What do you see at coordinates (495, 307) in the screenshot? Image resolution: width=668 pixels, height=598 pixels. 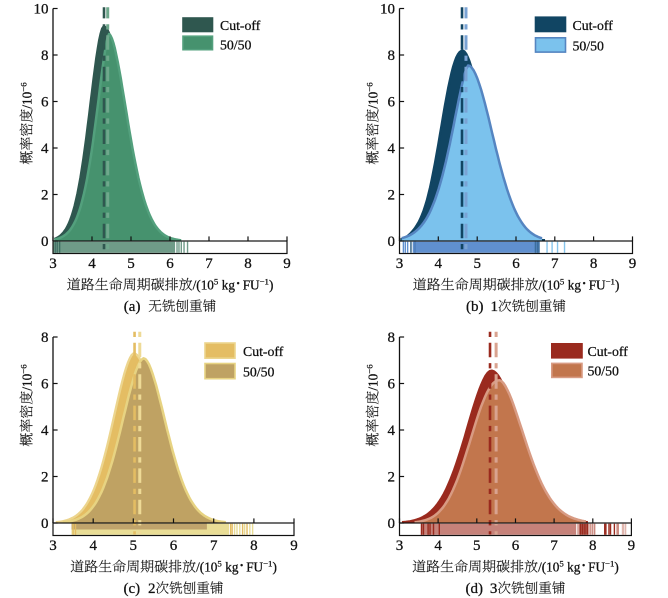 I see `svg-text: 1` at bounding box center [495, 307].